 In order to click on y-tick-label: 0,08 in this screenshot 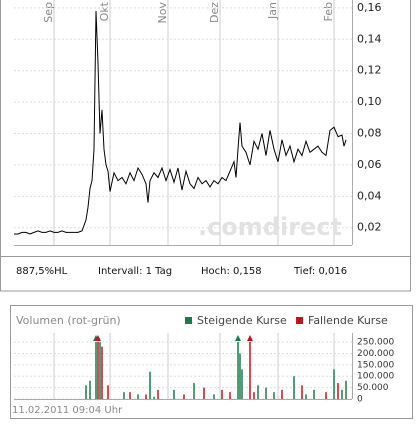, I will do `click(369, 132)`.